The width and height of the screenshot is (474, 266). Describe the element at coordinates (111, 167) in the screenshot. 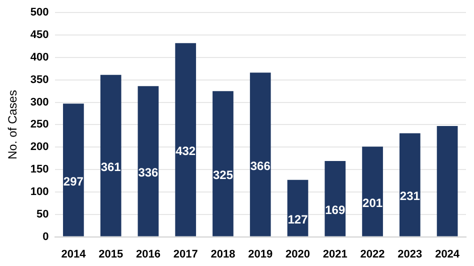

I see `data-label: 361` at that location.